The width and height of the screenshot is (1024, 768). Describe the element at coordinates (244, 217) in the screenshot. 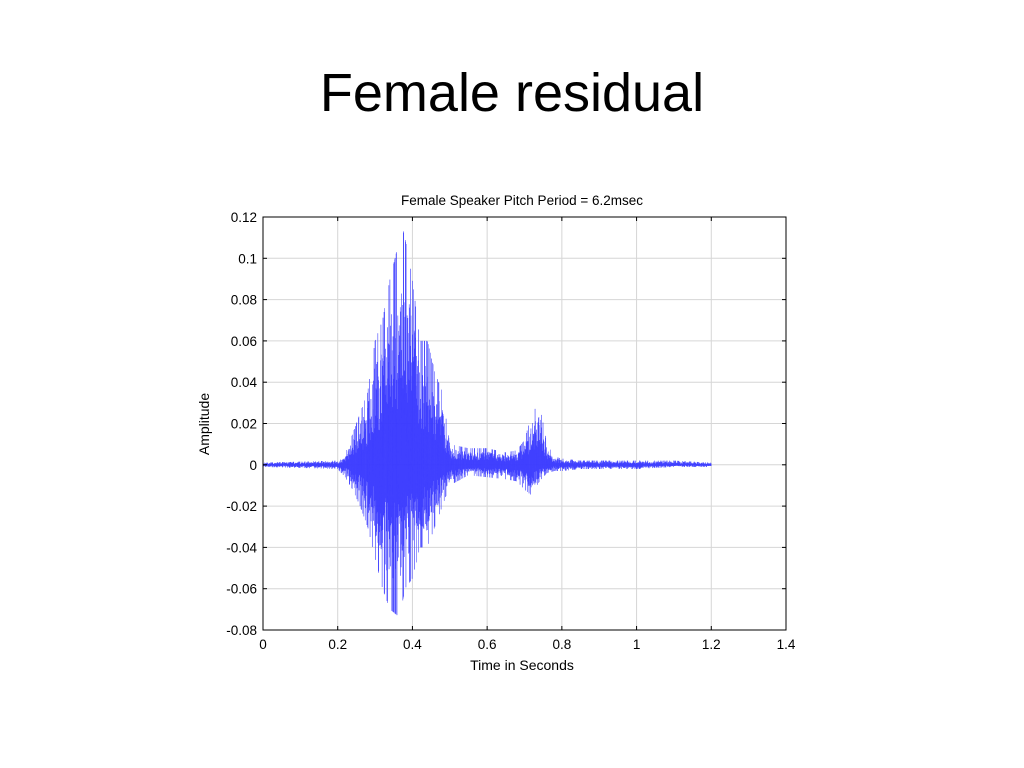

I see `y-tick-label: 0.12` at that location.